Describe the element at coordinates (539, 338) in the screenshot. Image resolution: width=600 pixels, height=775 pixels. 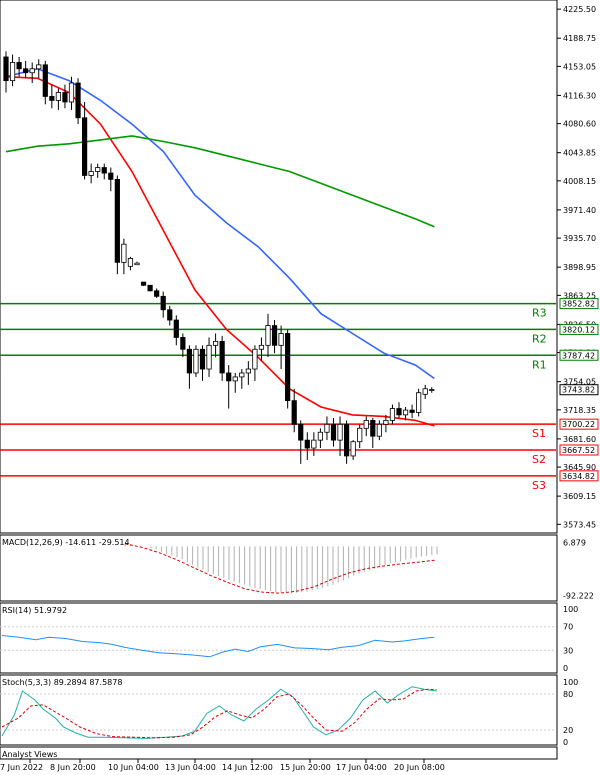
I see `pivot-name-r2: R2` at that location.